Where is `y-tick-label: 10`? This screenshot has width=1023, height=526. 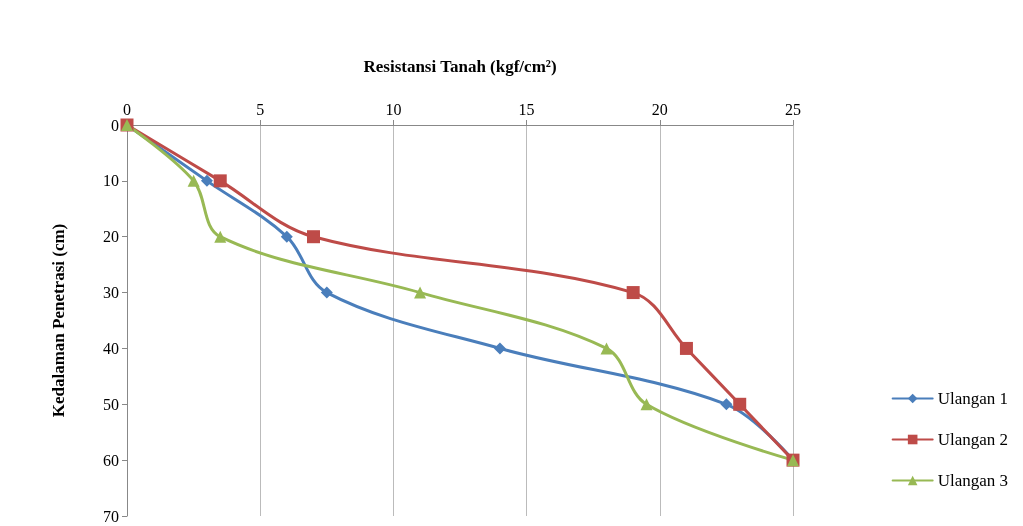 y-tick-label: 10 is located at coordinates (111, 181).